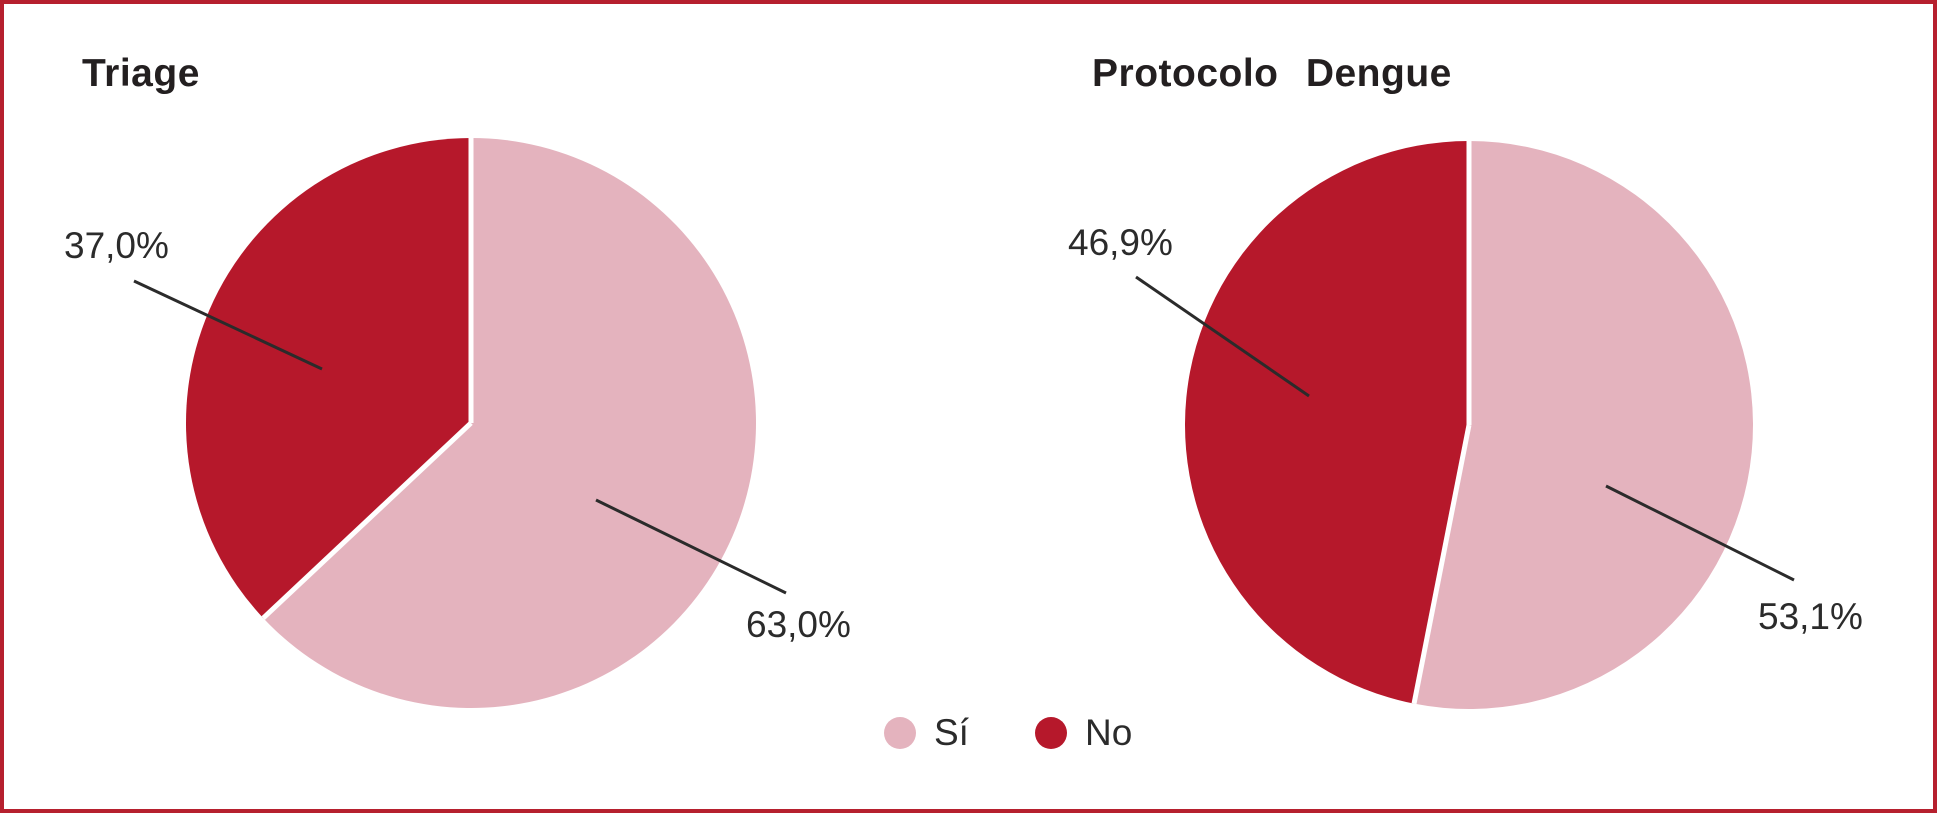 Image resolution: width=1937 pixels, height=813 pixels. What do you see at coordinates (116, 245) in the screenshot?
I see `value-label-triage-no: 37,0%` at bounding box center [116, 245].